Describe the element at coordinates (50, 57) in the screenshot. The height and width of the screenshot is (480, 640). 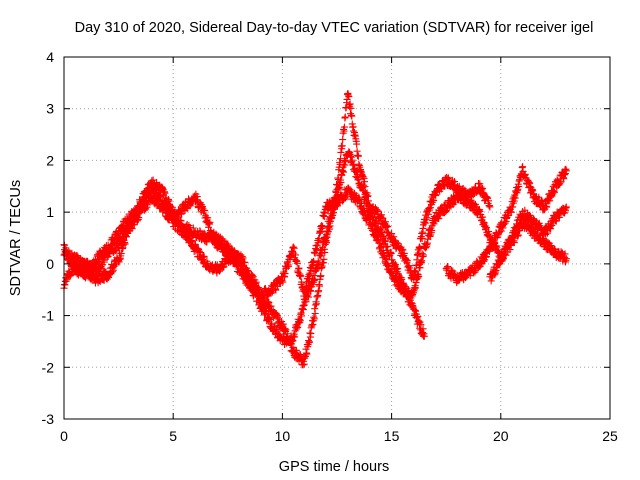
I see `y-tick-label: 4` at that location.